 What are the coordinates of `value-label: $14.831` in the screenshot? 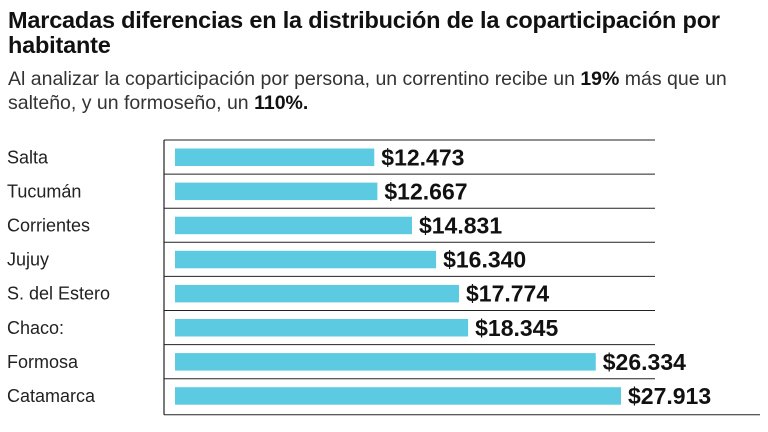 It's located at (460, 225).